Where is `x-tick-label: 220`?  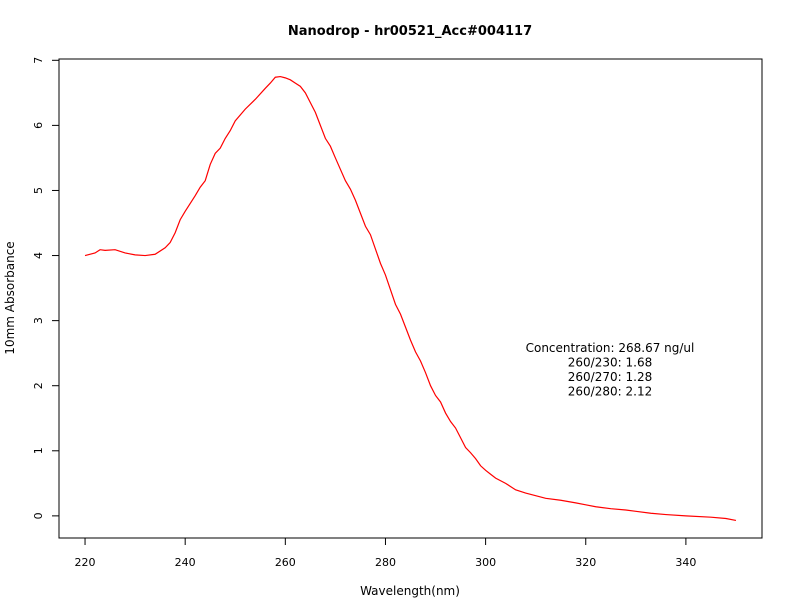
x-tick-label: 220 is located at coordinates (85, 562).